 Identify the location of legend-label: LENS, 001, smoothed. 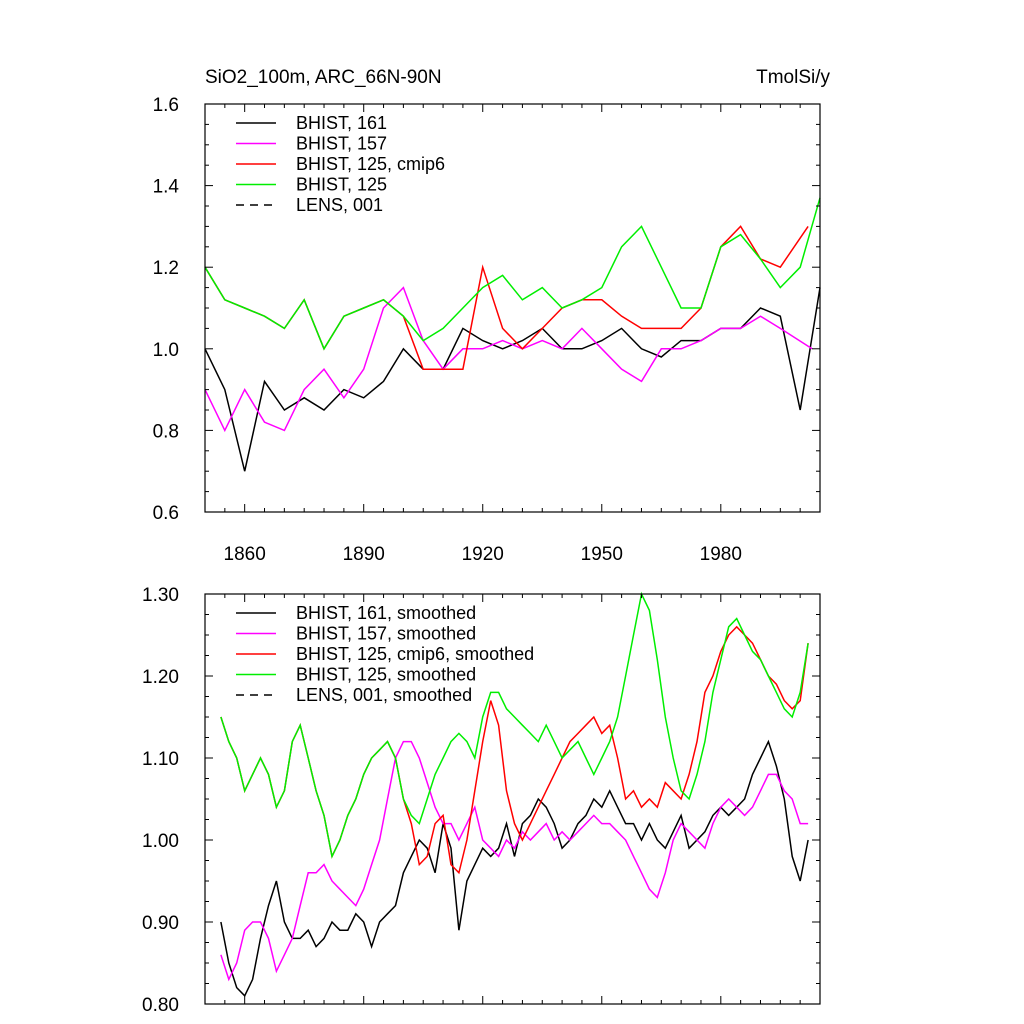
(384, 695).